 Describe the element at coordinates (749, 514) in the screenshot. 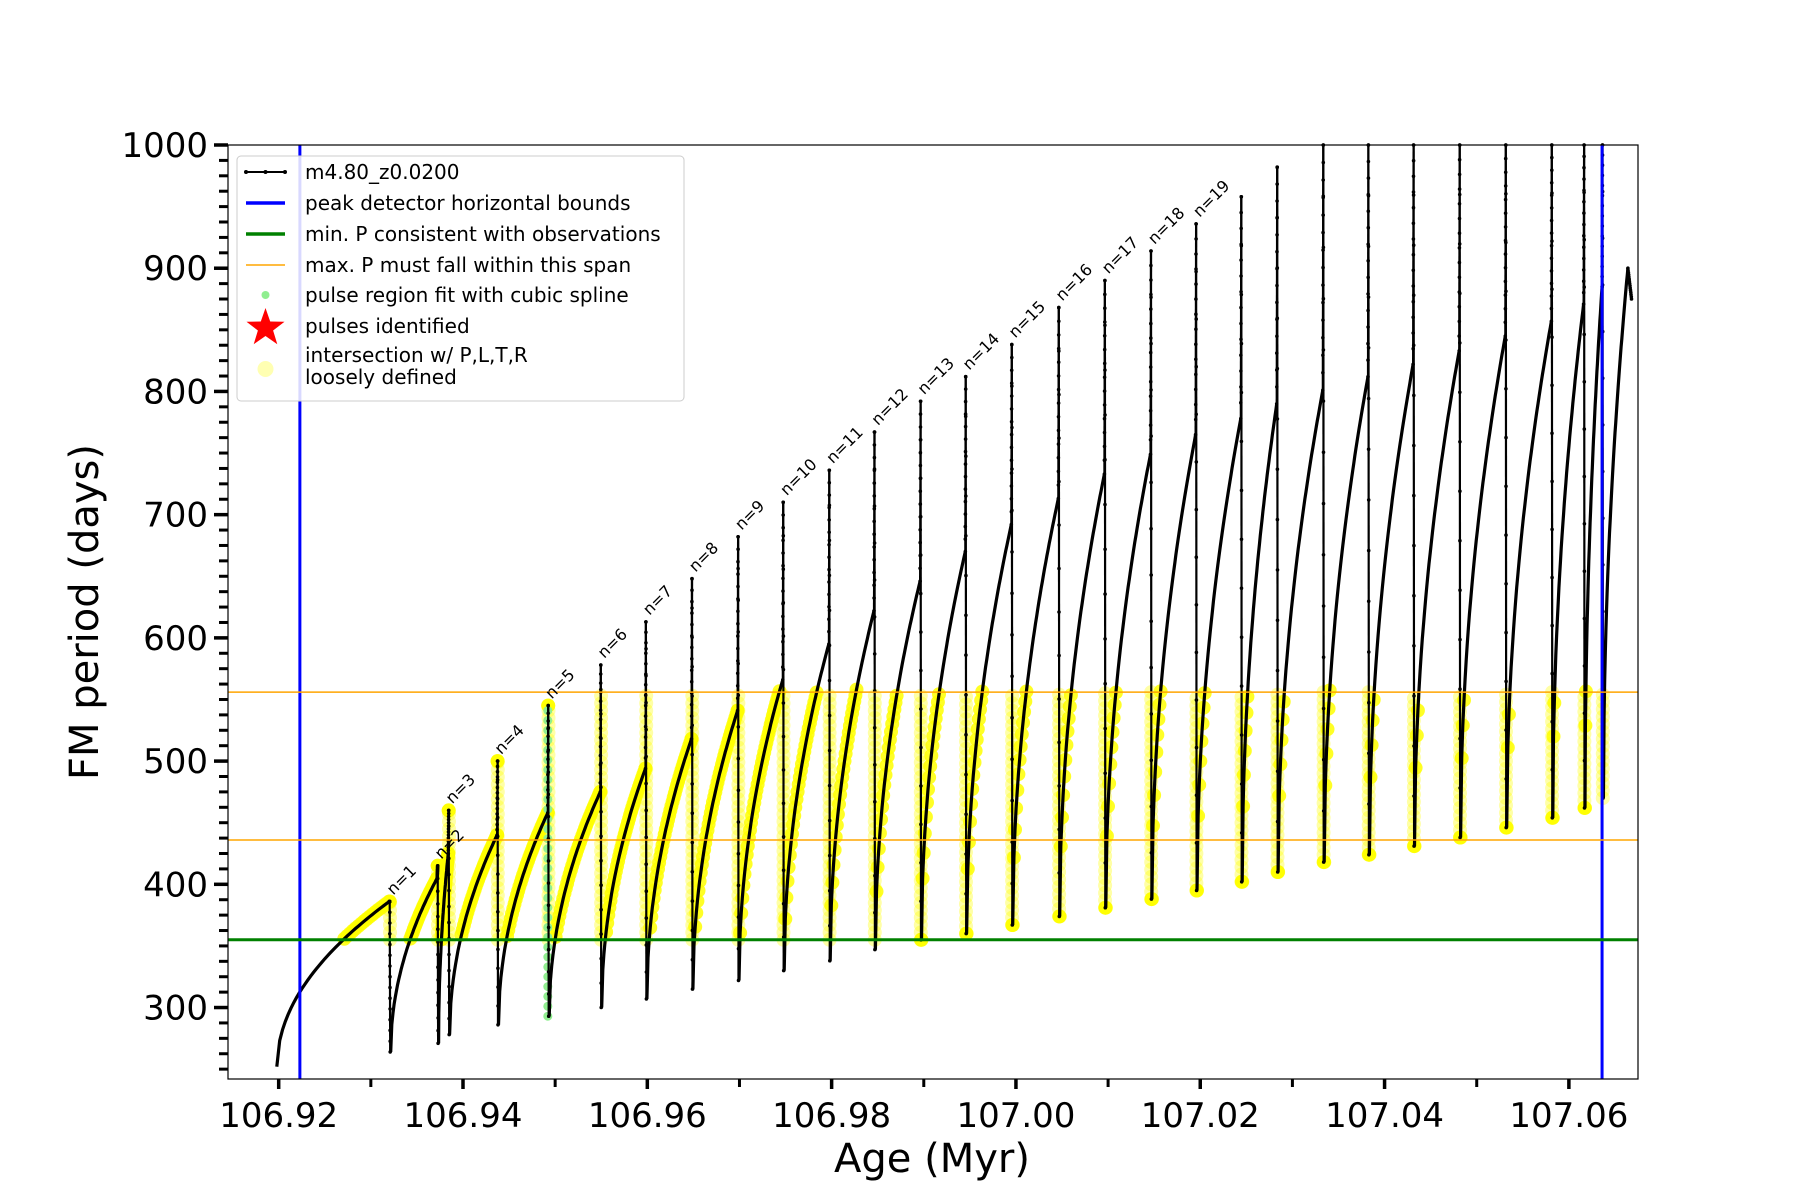

I see `pulse-label: n=9` at that location.